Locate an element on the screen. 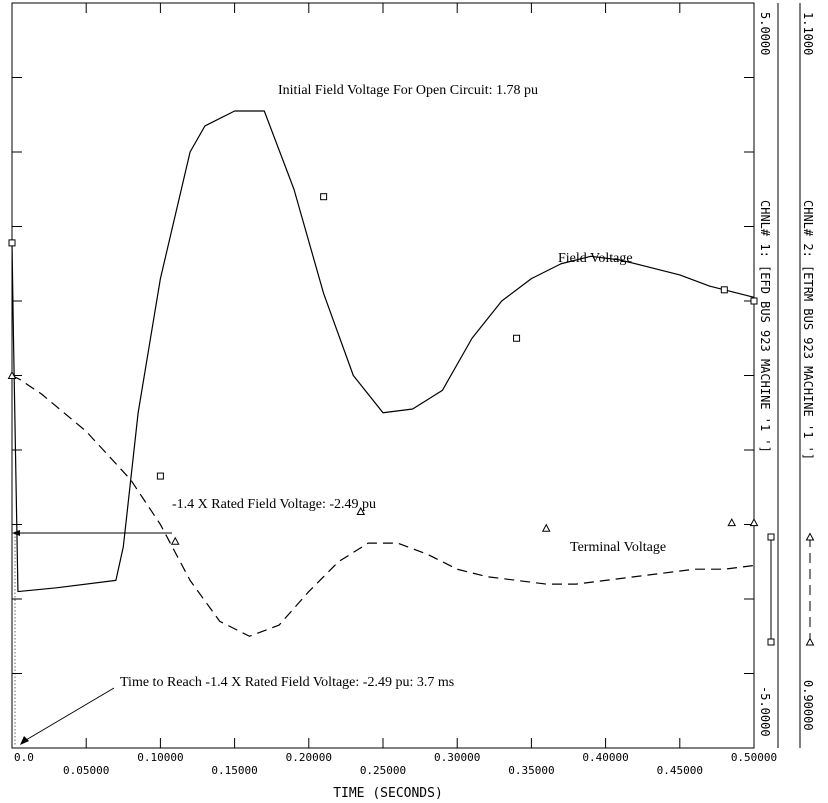 The height and width of the screenshot is (803, 828). x-tick-label: 0.05000 is located at coordinates (86, 770).